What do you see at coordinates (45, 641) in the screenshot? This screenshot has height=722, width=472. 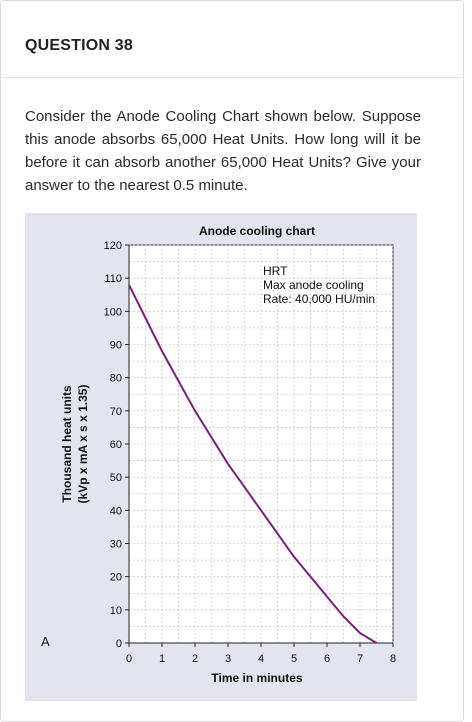 I see `panel-label: A` at bounding box center [45, 641].